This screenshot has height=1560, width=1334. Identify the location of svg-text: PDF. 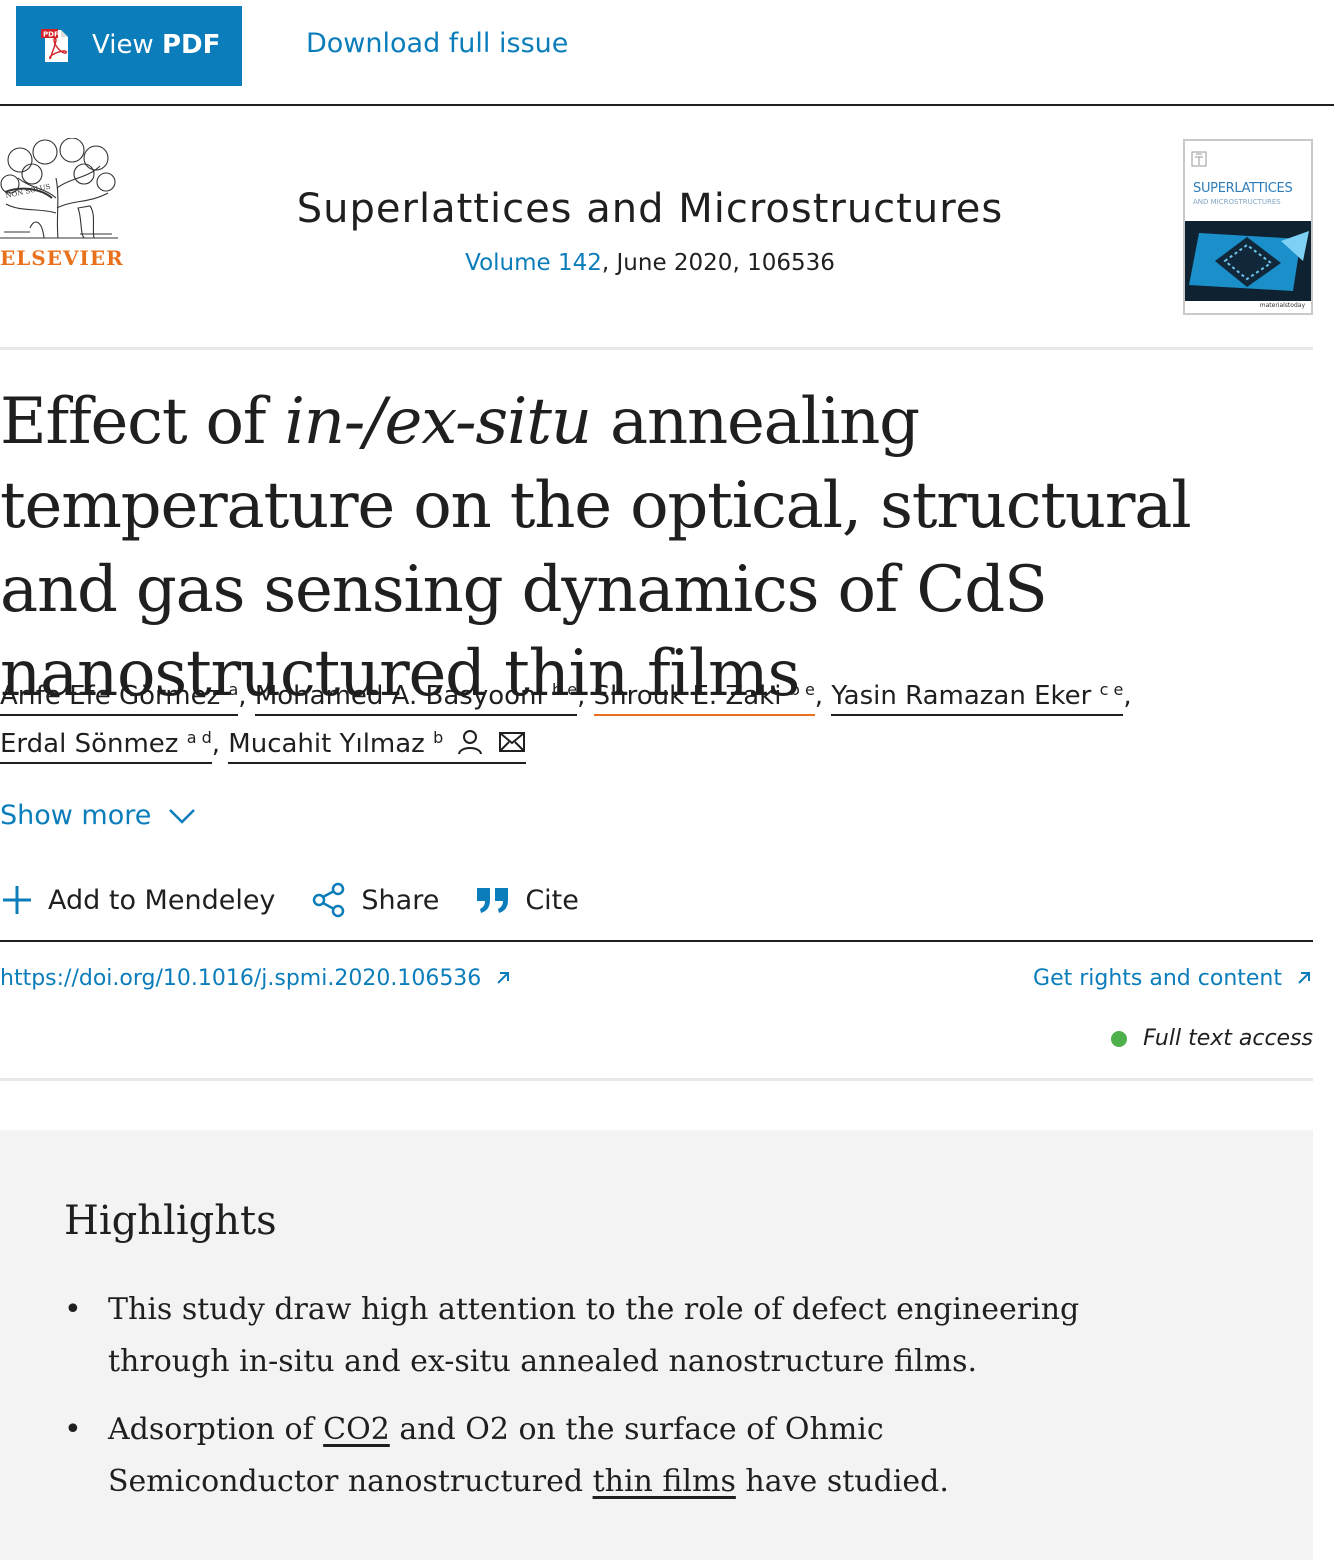
(51, 35).